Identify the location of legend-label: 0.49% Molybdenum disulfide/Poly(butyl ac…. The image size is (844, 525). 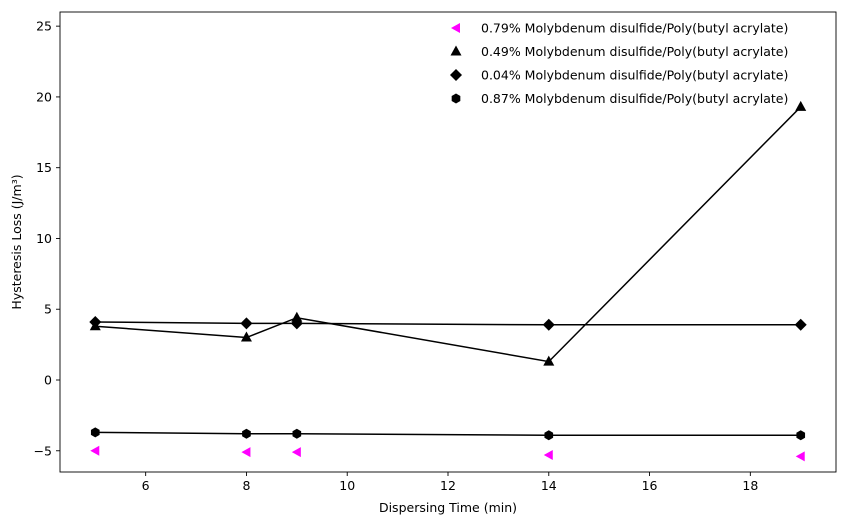
(634, 51).